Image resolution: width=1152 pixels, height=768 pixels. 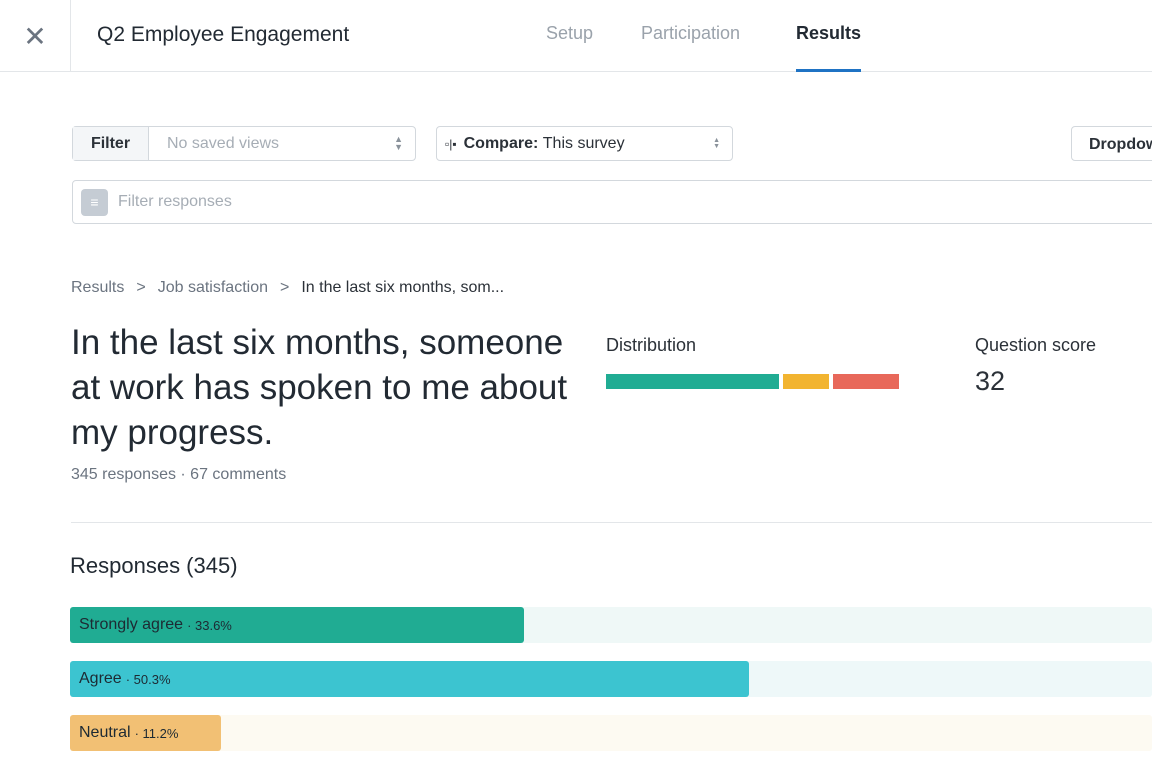 I want to click on response-percent: · 33.6%, so click(x=209, y=625).